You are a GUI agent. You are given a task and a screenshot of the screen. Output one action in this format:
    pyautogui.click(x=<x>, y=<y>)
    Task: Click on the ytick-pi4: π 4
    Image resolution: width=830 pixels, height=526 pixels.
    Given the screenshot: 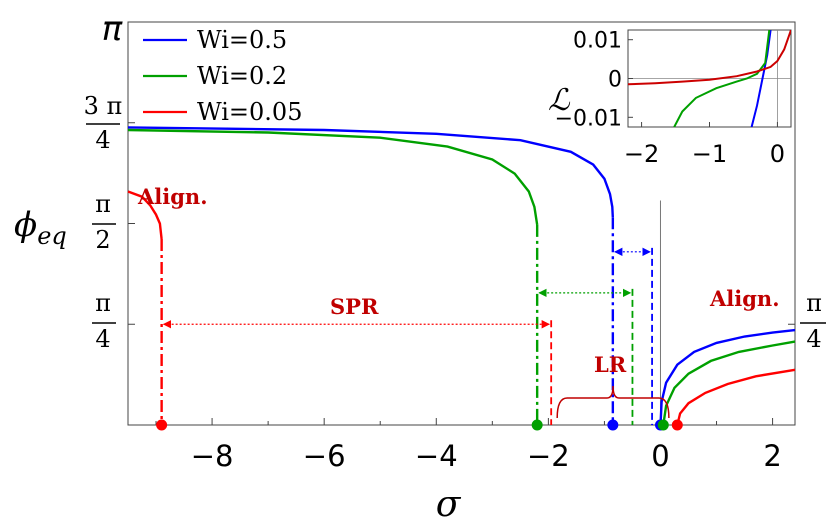 What is the action you would take?
    pyautogui.click(x=104, y=321)
    